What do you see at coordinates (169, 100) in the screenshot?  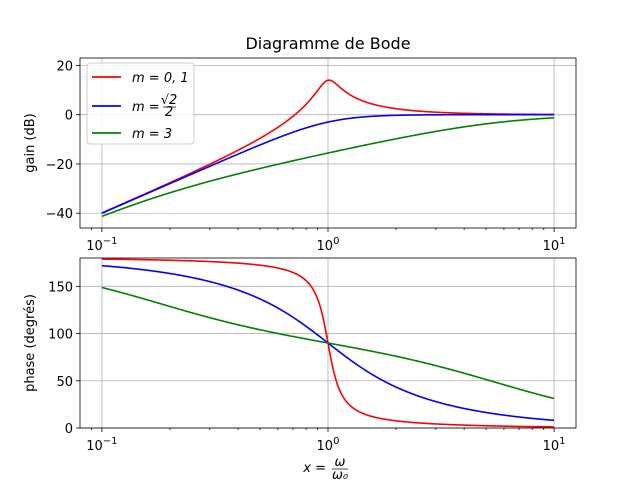 I see `legend-frac-num: √2` at bounding box center [169, 100].